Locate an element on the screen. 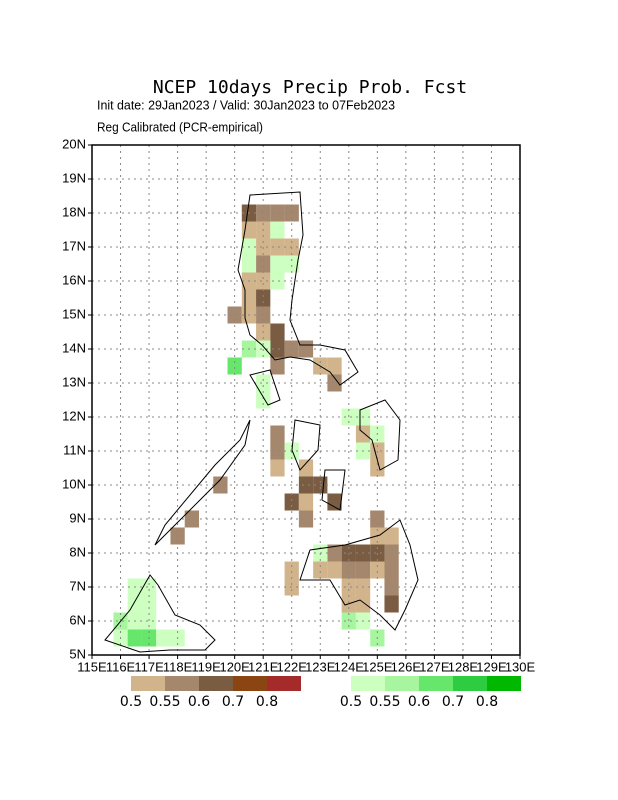 Image resolution: width=618 pixels, height=800 pixels. wet-legend-label: 0.6 is located at coordinates (419, 702).